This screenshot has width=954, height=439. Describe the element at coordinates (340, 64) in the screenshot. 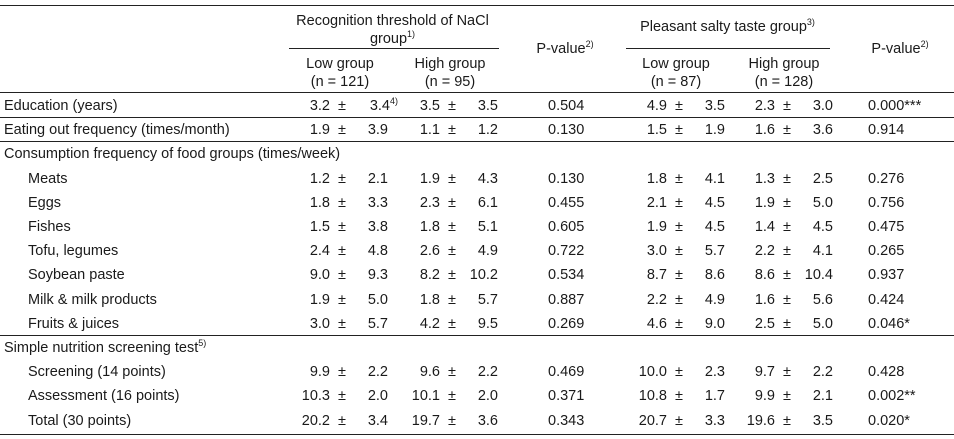

I see `g1-low-label: Low group` at that location.